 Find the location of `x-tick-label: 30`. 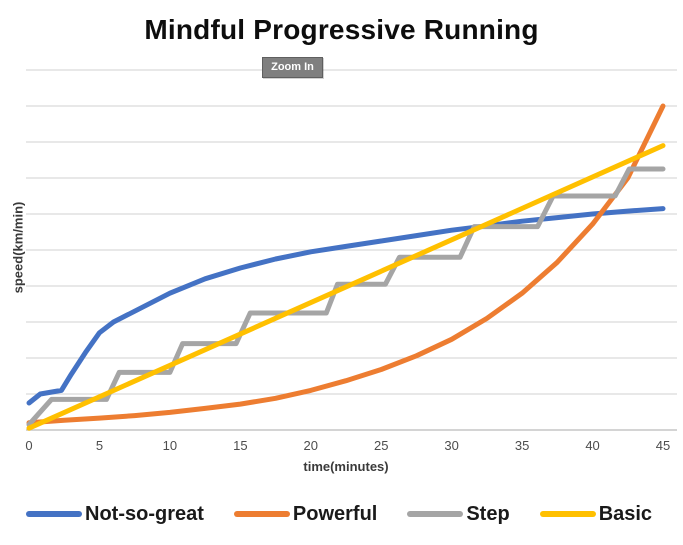

x-tick-label: 30 is located at coordinates (451, 445).